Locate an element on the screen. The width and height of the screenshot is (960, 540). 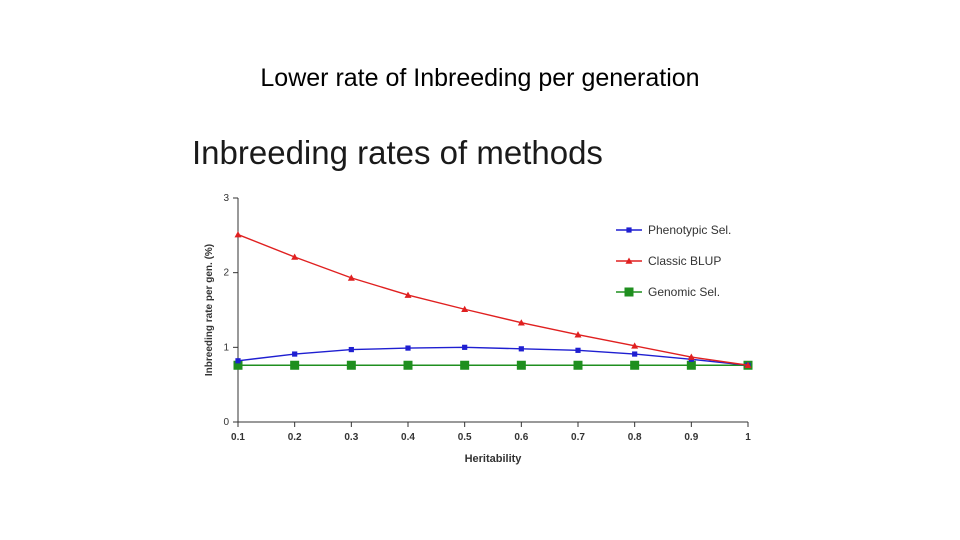
y-axis-label: Inbreeding rate per gen. (%) is located at coordinates (209, 310).